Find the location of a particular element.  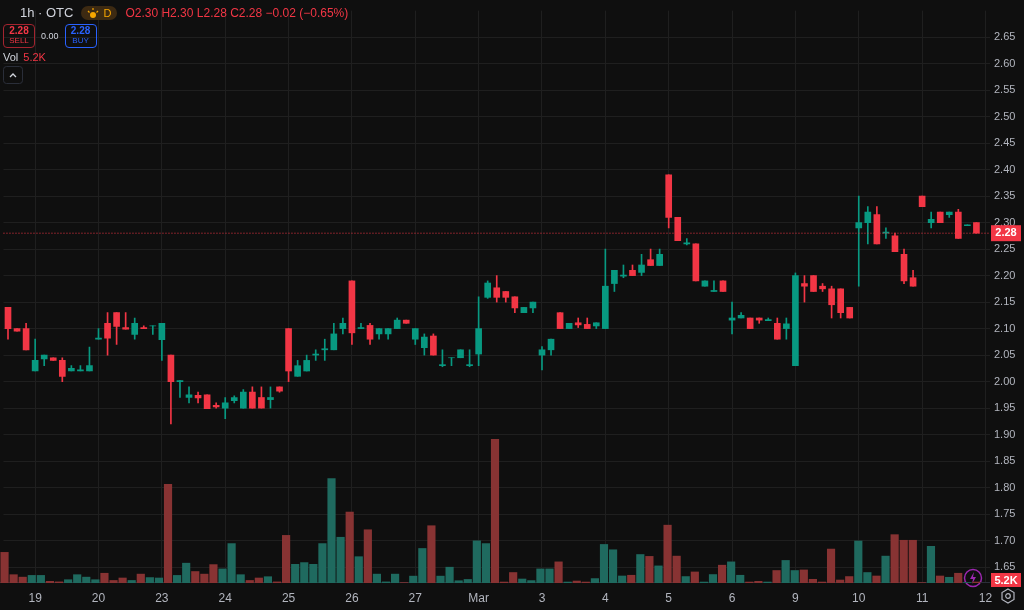

x-tick-label: 25 is located at coordinates (288, 597).